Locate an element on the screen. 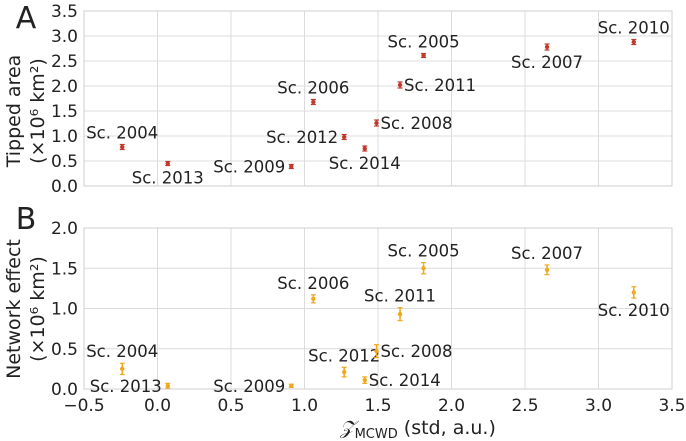 Image resolution: width=686 pixels, height=441 pixels. panel-a-data-point: Sc. 2010 is located at coordinates (634, 32).